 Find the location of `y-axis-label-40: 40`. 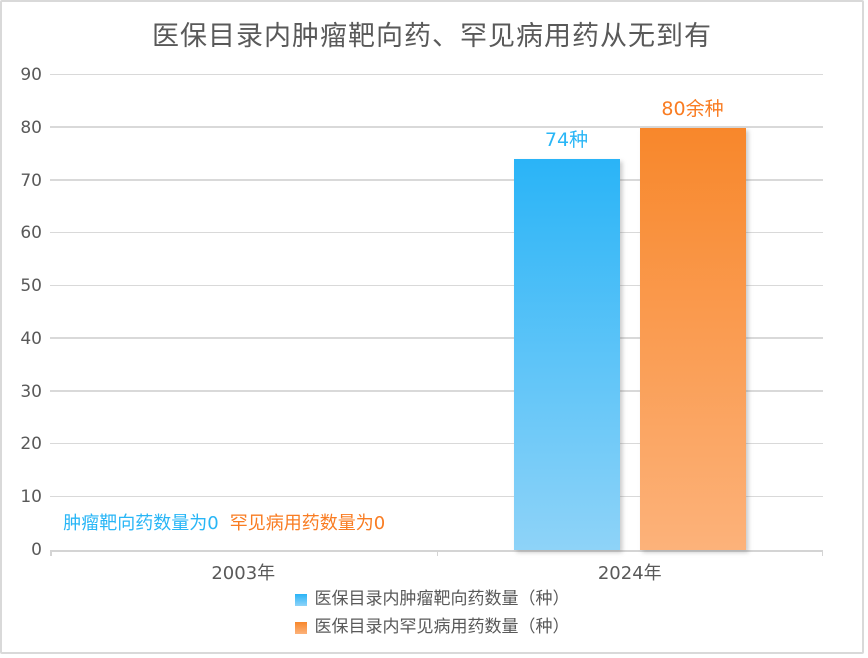

y-axis-label-40: 40 is located at coordinates (31, 338).